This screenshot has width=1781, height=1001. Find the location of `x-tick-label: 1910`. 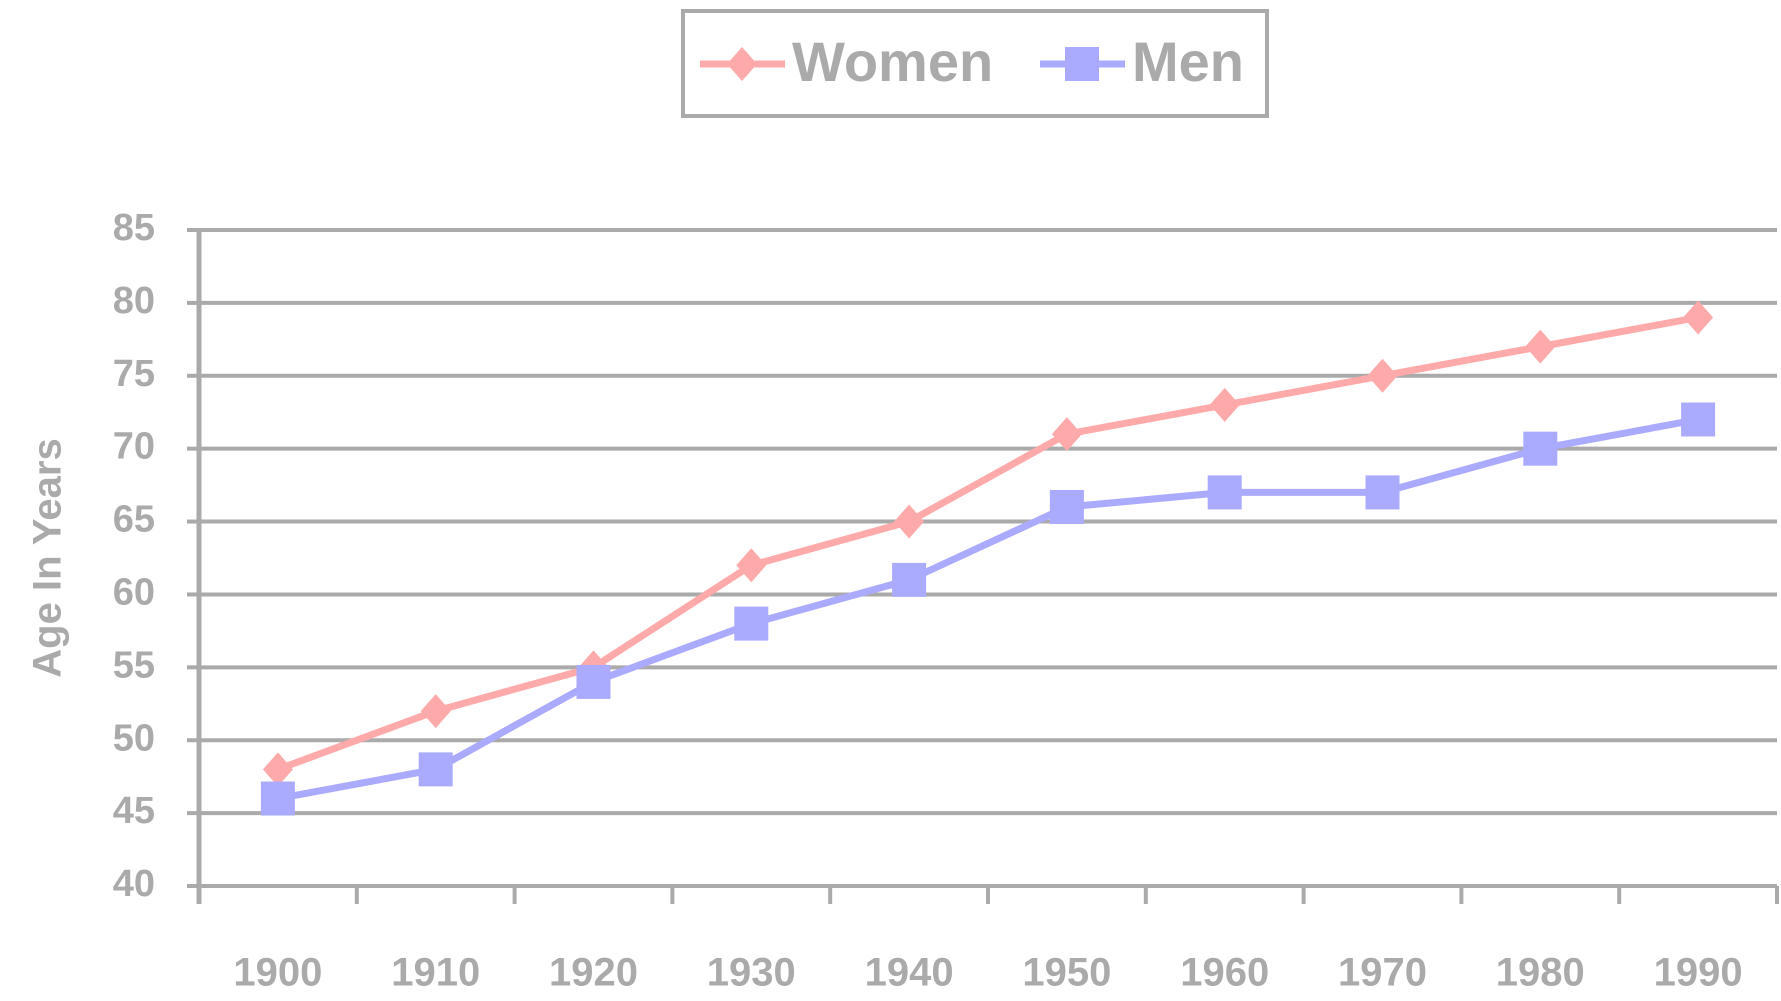

x-tick-label: 1910 is located at coordinates (435, 973).